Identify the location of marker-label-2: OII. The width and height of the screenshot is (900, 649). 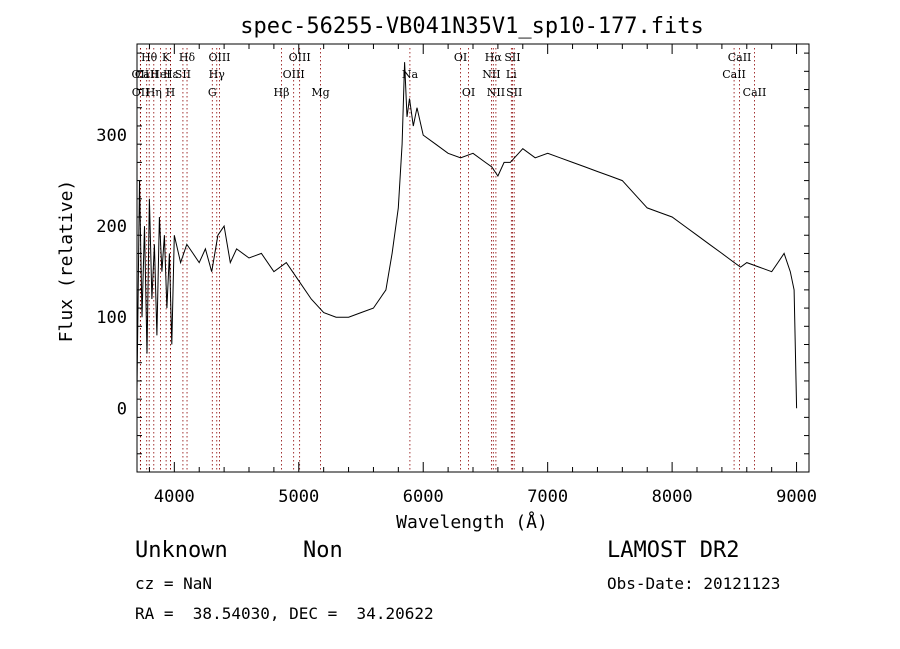
(141, 92).